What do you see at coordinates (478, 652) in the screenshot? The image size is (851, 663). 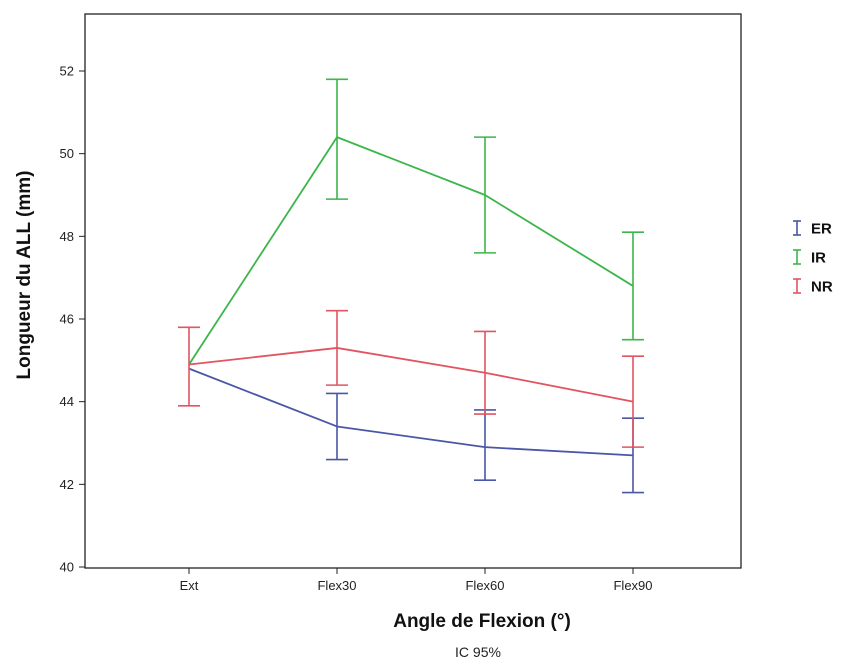 I see `confidence-interval-note: IC 95%` at bounding box center [478, 652].